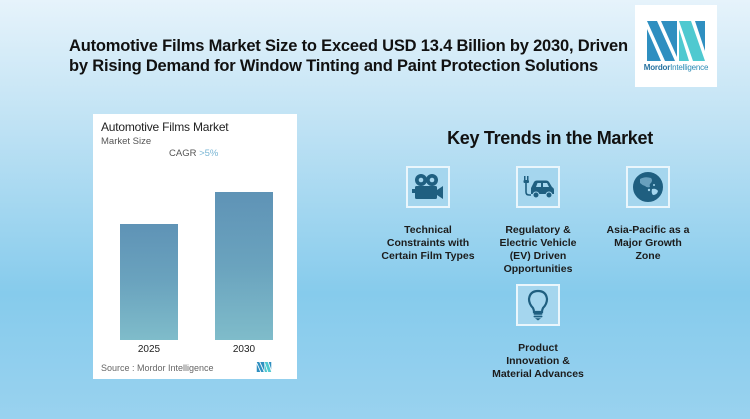  What do you see at coordinates (676, 67) in the screenshot?
I see `logo-wordmark: MordorIntelligence` at bounding box center [676, 67].